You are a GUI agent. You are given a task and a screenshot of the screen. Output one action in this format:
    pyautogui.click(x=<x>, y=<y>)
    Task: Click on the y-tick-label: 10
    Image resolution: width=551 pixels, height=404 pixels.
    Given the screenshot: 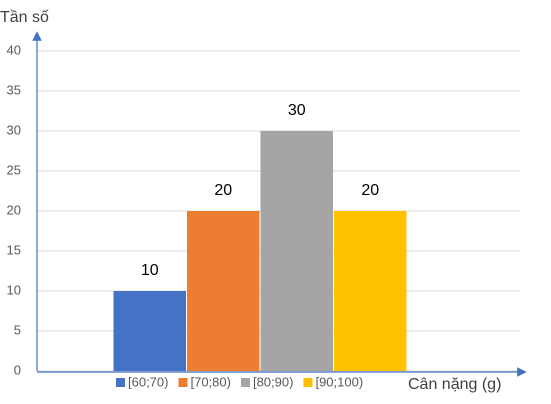 What is the action you would take?
    pyautogui.click(x=14, y=289)
    